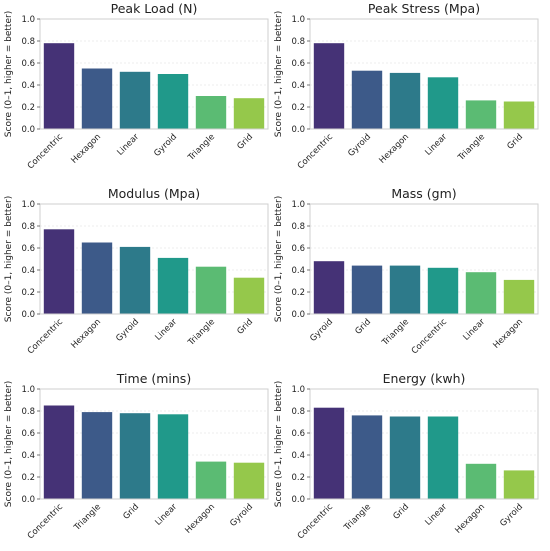 The height and width of the screenshot is (551, 550). I want to click on chart-title: Peak Load (N), so click(154, 8).